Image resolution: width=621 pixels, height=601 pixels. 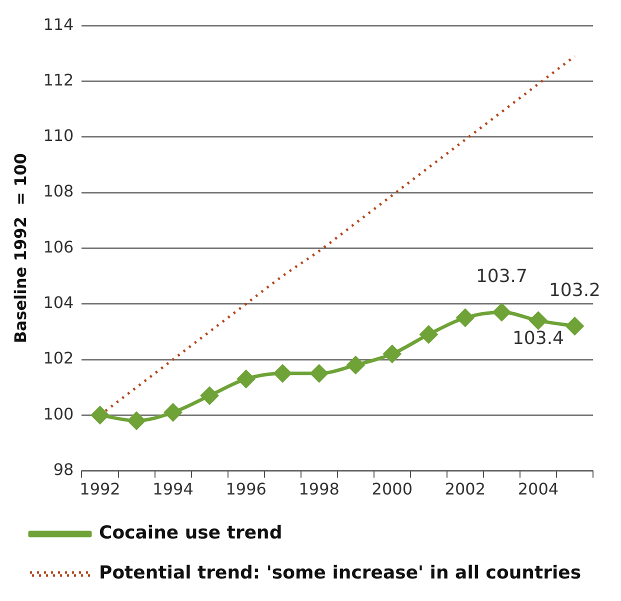 What do you see at coordinates (58, 191) in the screenshot?
I see `y-tick-label: 108` at bounding box center [58, 191].